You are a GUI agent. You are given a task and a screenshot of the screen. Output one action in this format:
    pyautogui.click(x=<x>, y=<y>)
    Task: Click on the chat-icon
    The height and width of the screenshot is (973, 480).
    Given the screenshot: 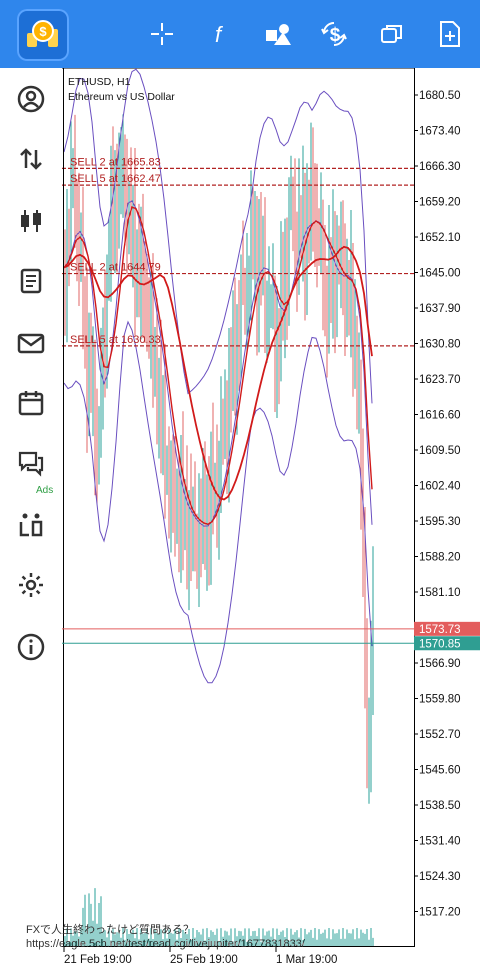 What is the action you would take?
    pyautogui.click(x=31, y=464)
    